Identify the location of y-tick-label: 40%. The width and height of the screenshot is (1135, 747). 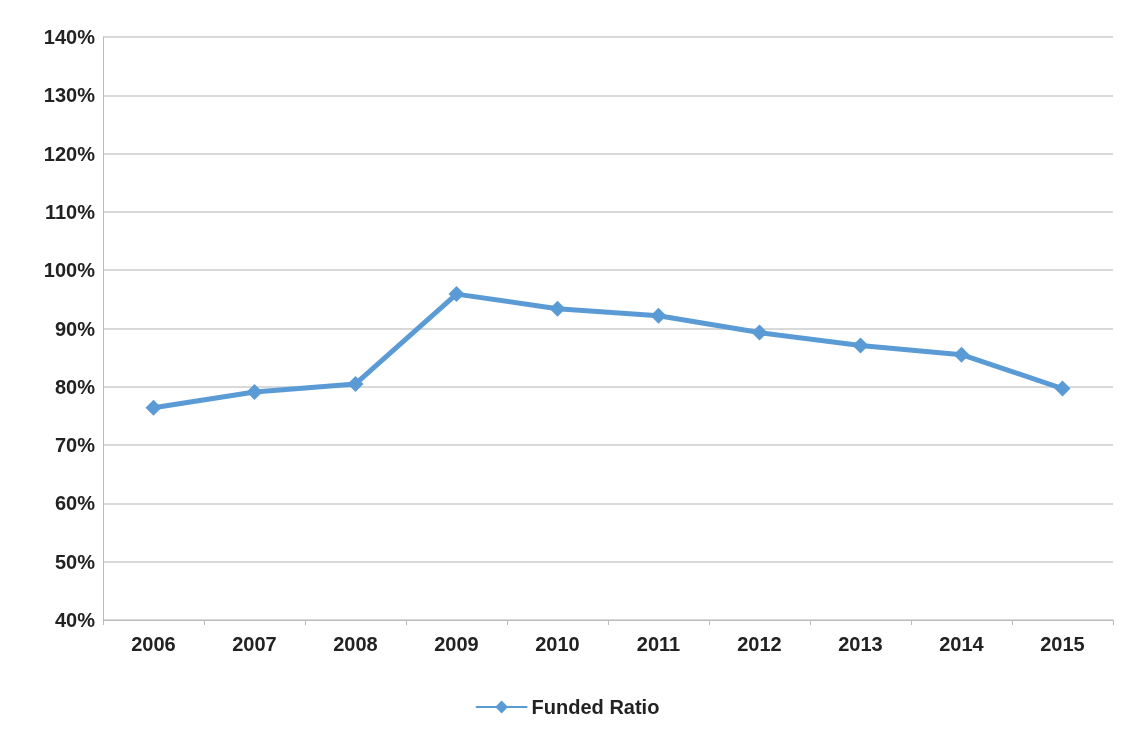
(75, 620).